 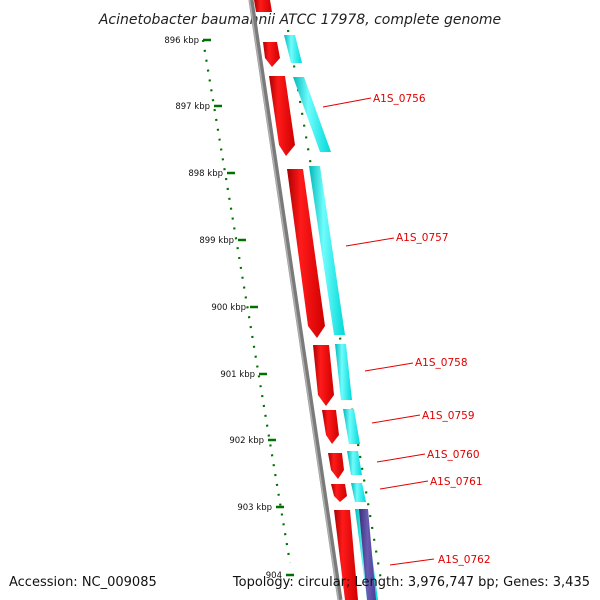 I want to click on kbp-tick-label: 897 kbp, so click(x=192, y=107).